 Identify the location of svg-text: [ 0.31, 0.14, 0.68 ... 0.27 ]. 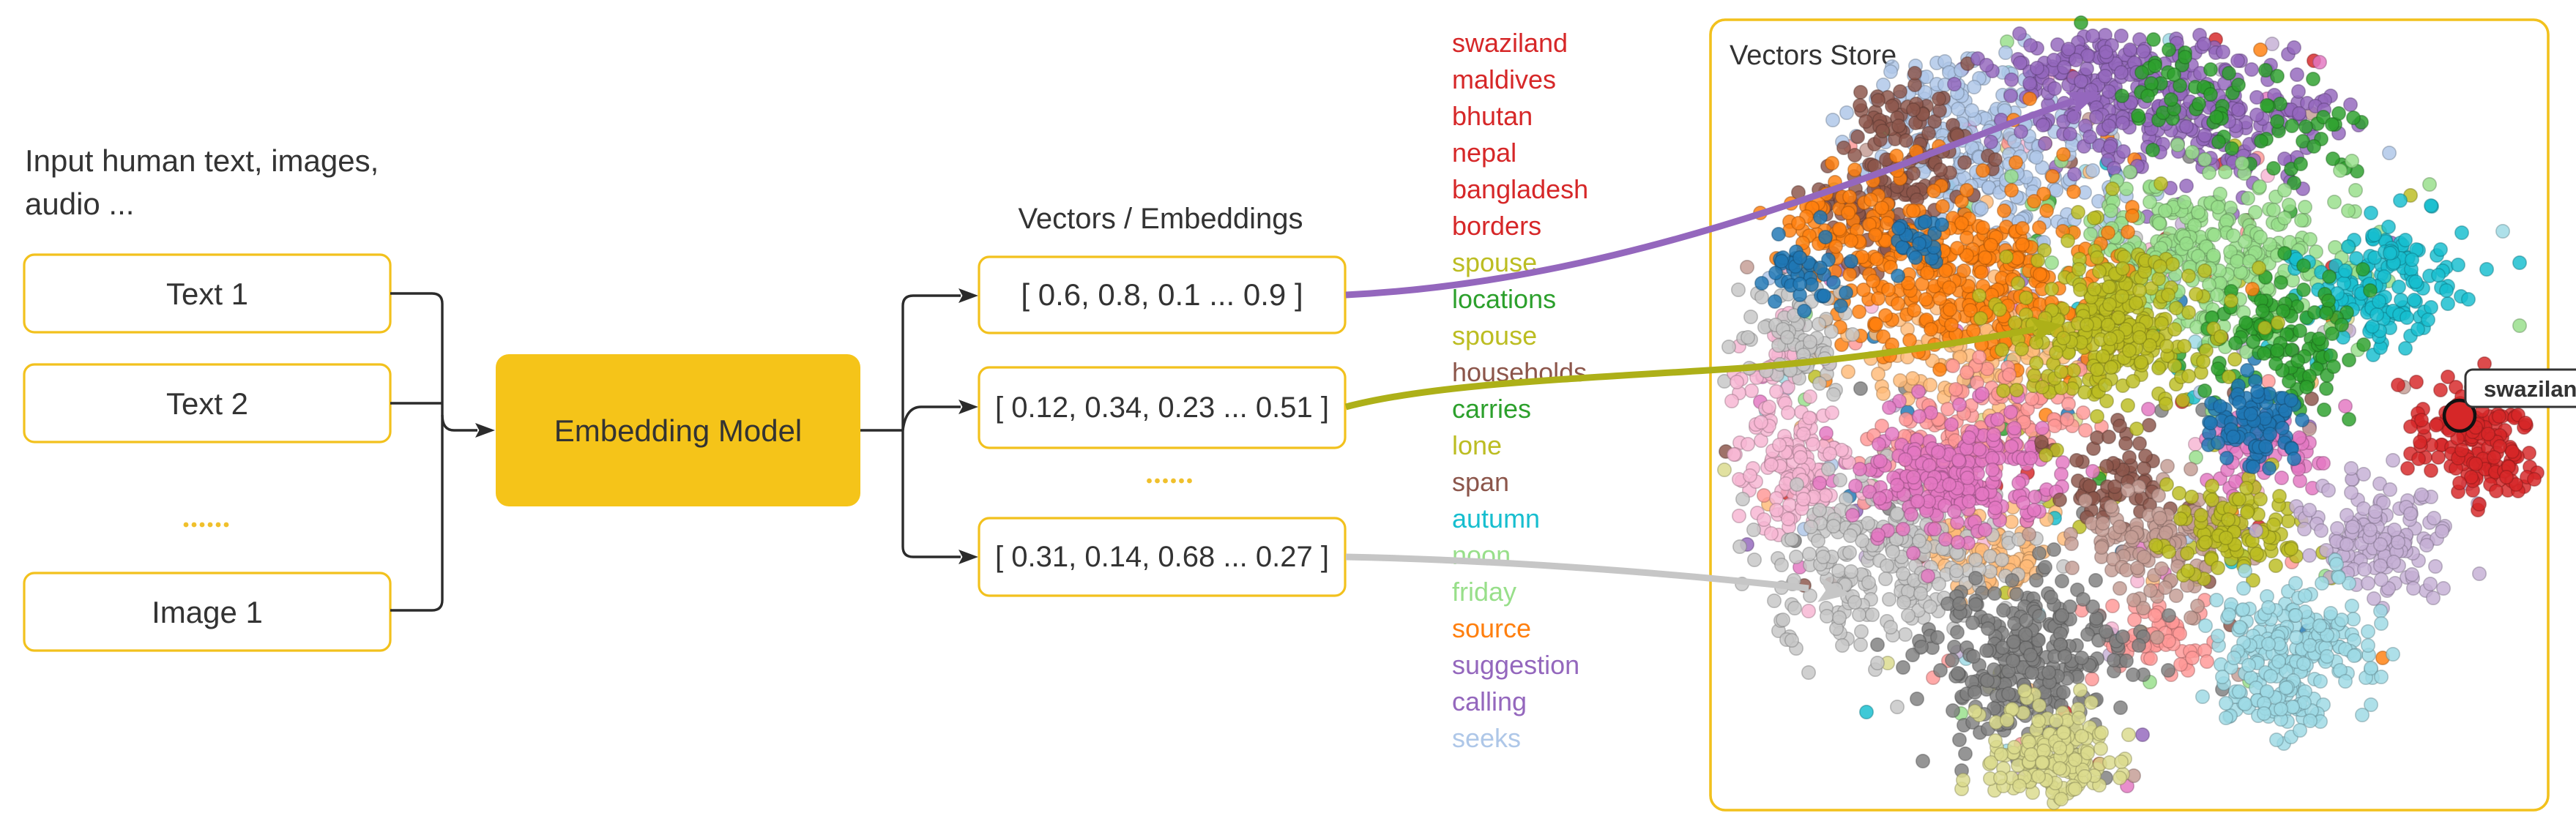
(1162, 557).